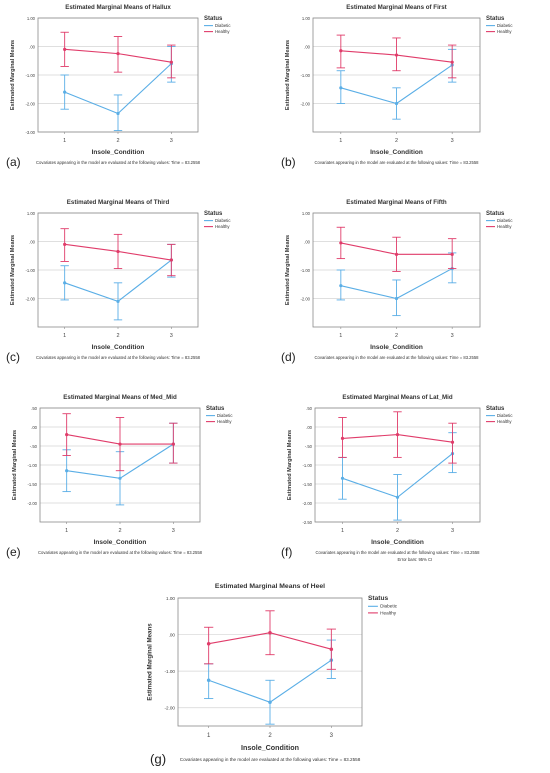  I want to click on chart-title: Estimated Marginal Means of Fifth, so click(396, 202).